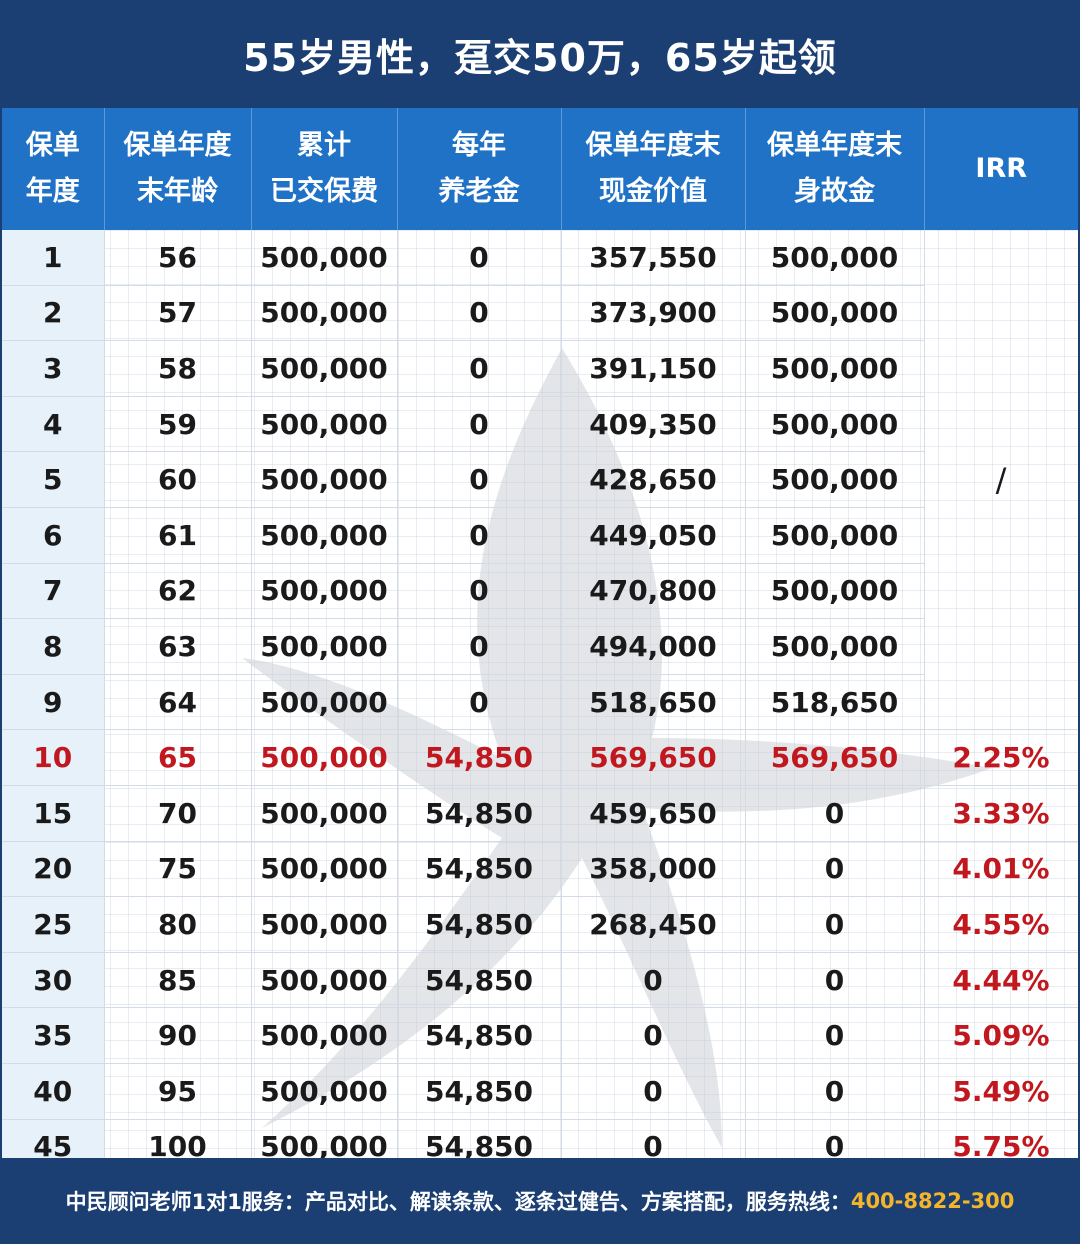  I want to click on table-cell: 20, so click(53, 869).